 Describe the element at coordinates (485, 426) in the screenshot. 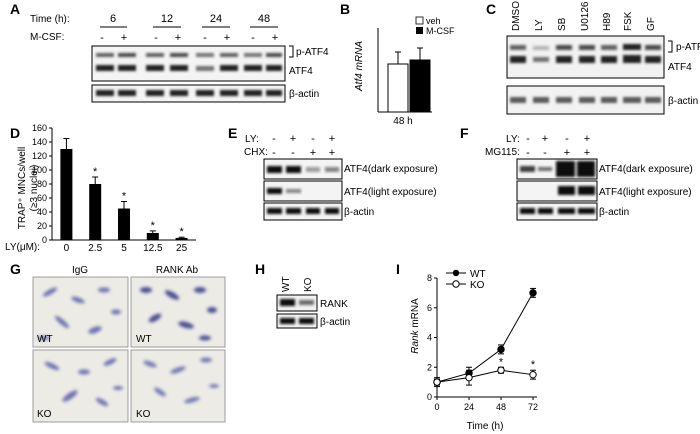

I see `panel-i-xlabel: Time (h)` at that location.